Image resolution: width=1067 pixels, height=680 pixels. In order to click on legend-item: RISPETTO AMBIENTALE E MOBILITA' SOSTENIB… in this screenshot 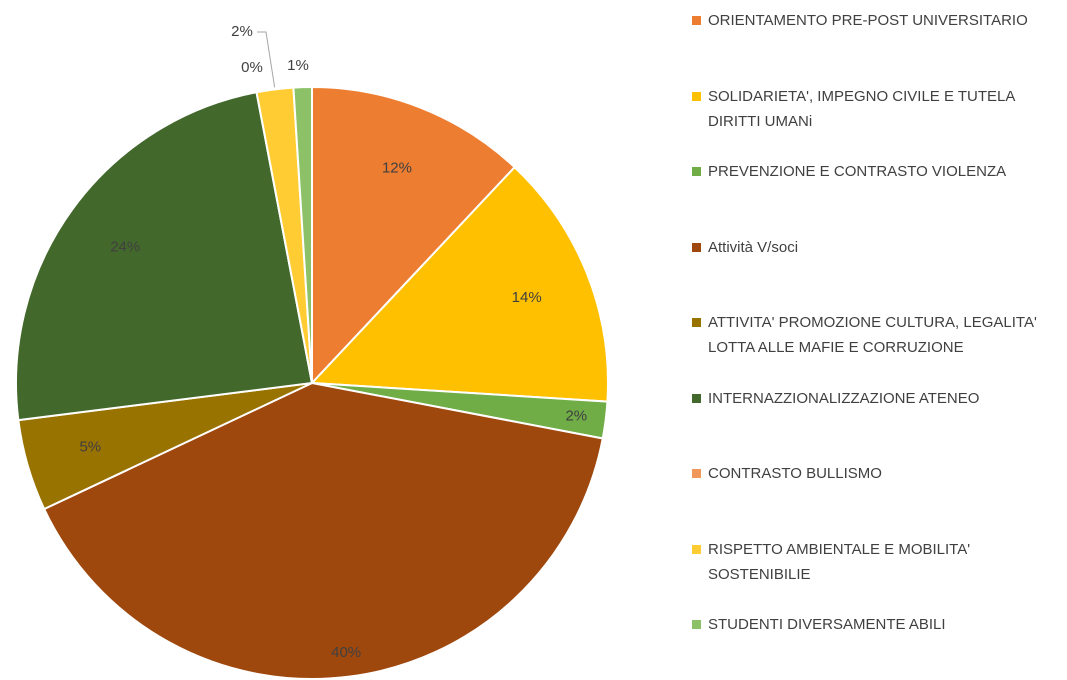, I will do `click(872, 562)`.